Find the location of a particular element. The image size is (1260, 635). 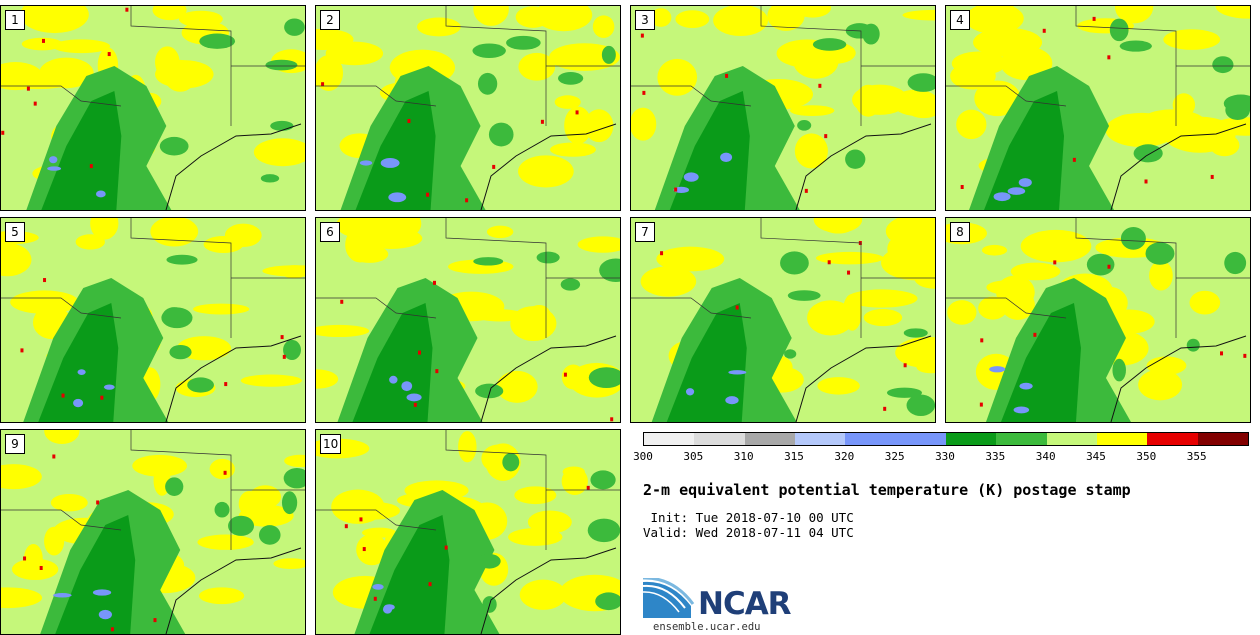

colorbar-tick-label: 320 is located at coordinates (844, 456).